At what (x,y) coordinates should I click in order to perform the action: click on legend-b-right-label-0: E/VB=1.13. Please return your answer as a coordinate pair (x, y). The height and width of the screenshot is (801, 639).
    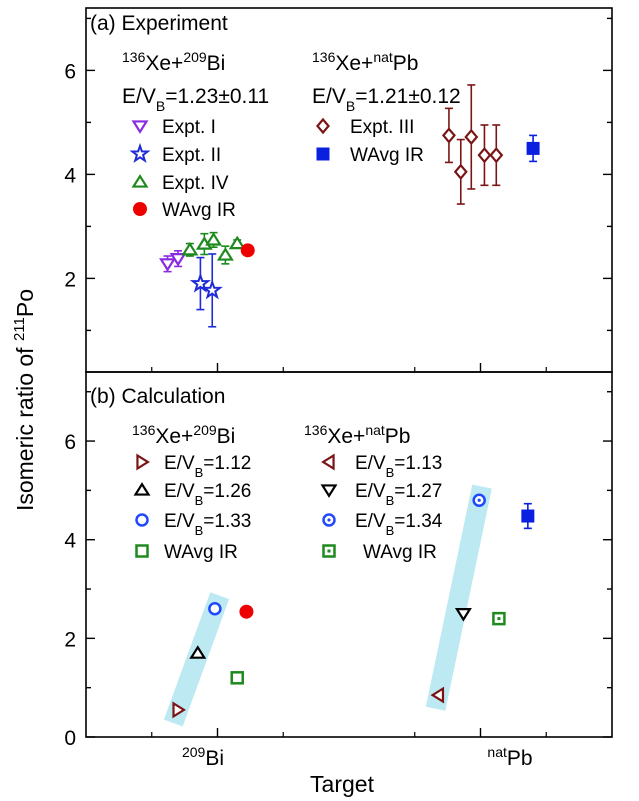
    Looking at the image, I should click on (398, 466).